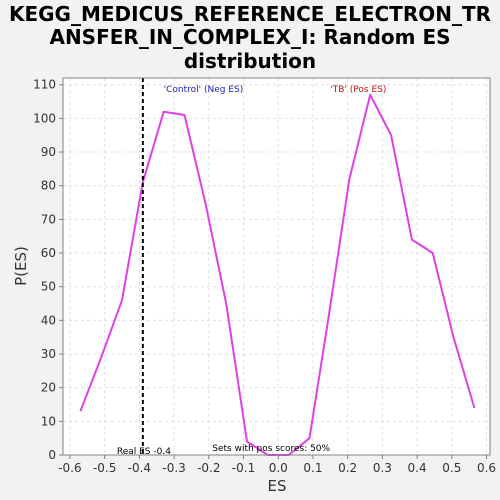 The height and width of the screenshot is (500, 500). I want to click on x-tick-label: 0.2, so click(347, 468).